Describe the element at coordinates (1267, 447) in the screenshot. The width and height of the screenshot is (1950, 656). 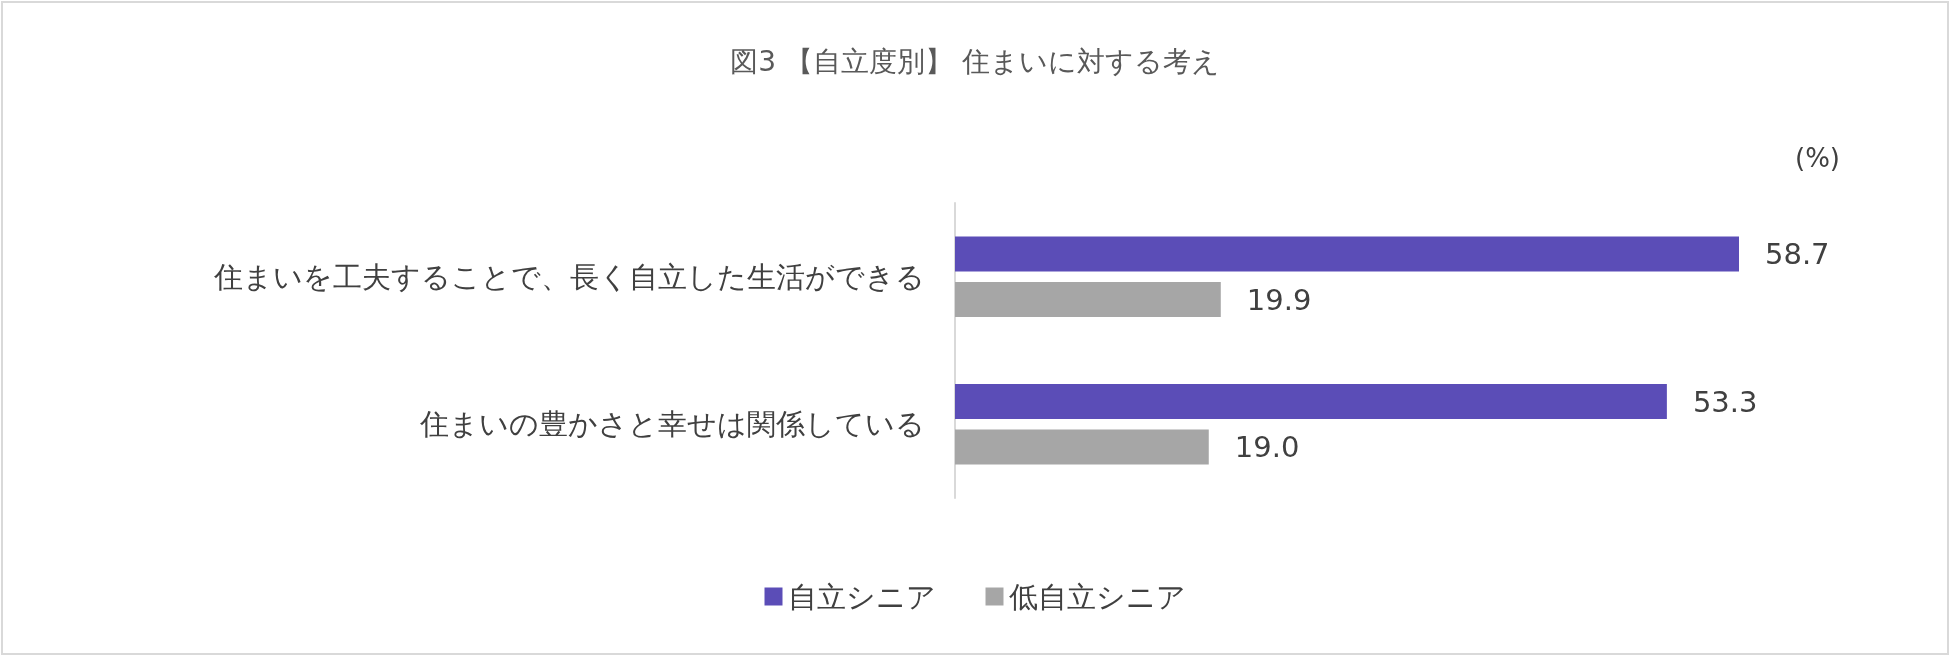
I see `data-label: 19.0` at that location.